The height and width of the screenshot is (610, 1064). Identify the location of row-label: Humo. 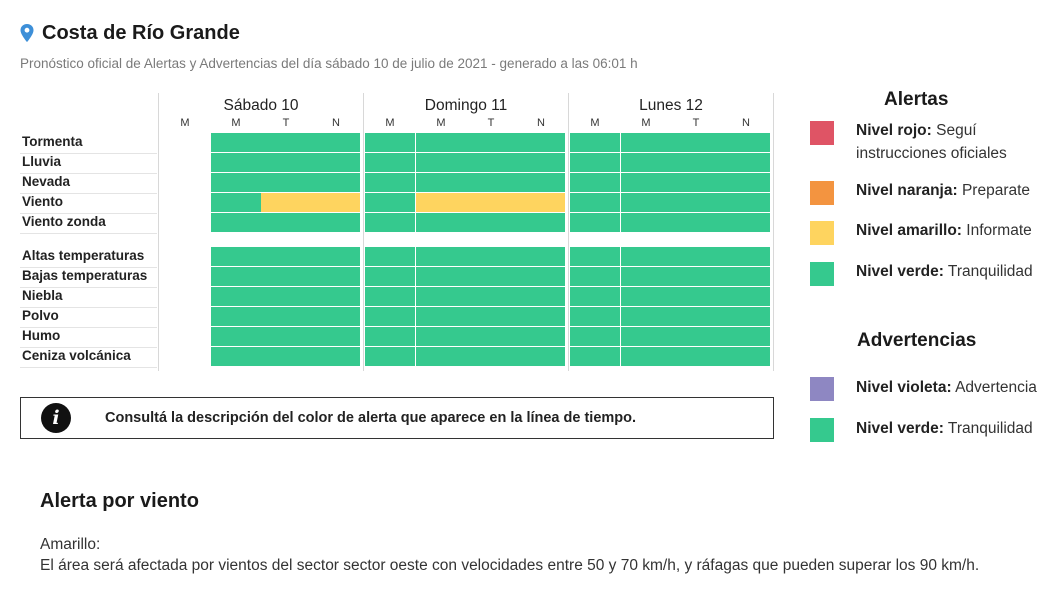
(41, 335).